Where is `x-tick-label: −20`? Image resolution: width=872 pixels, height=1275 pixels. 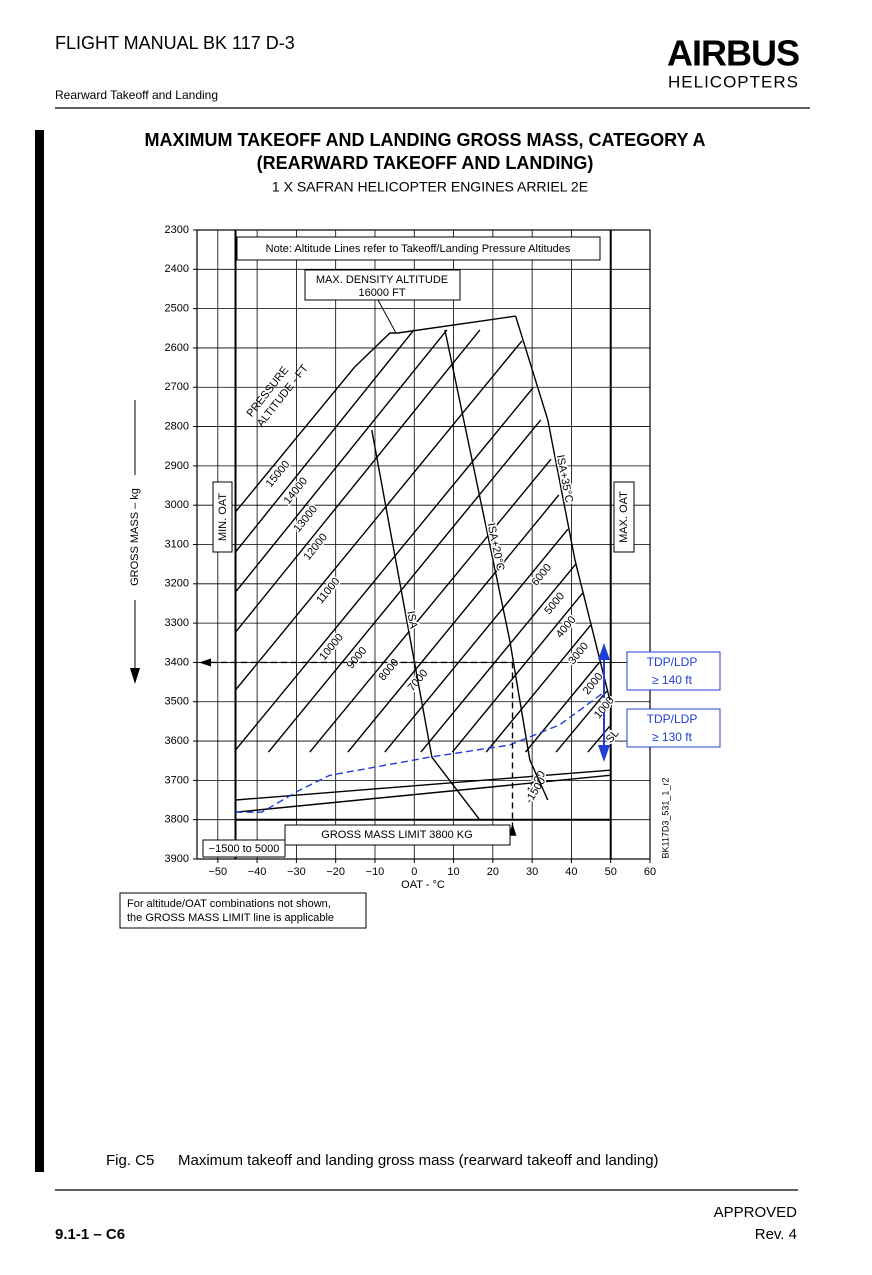 x-tick-label: −20 is located at coordinates (335, 872).